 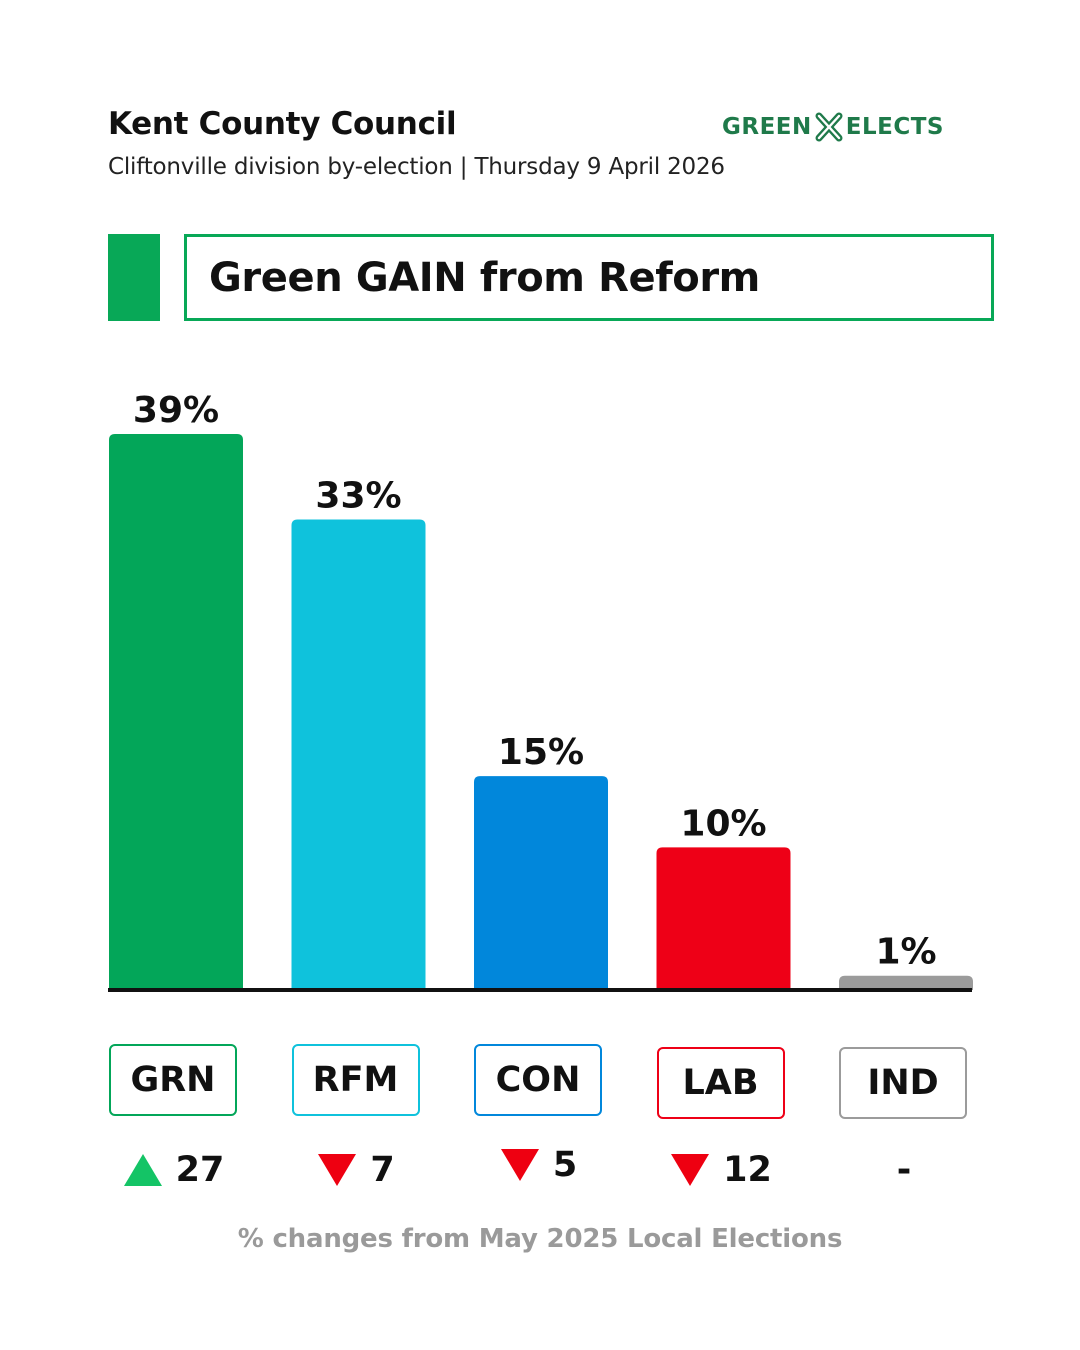 What do you see at coordinates (747, 1170) in the screenshot?
I see `change-value: 12` at bounding box center [747, 1170].